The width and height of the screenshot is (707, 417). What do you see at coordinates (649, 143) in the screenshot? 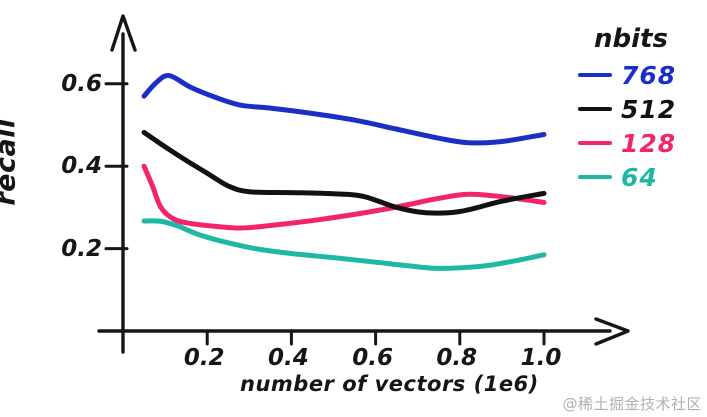
I see `legend-item-label: 128` at bounding box center [649, 143].